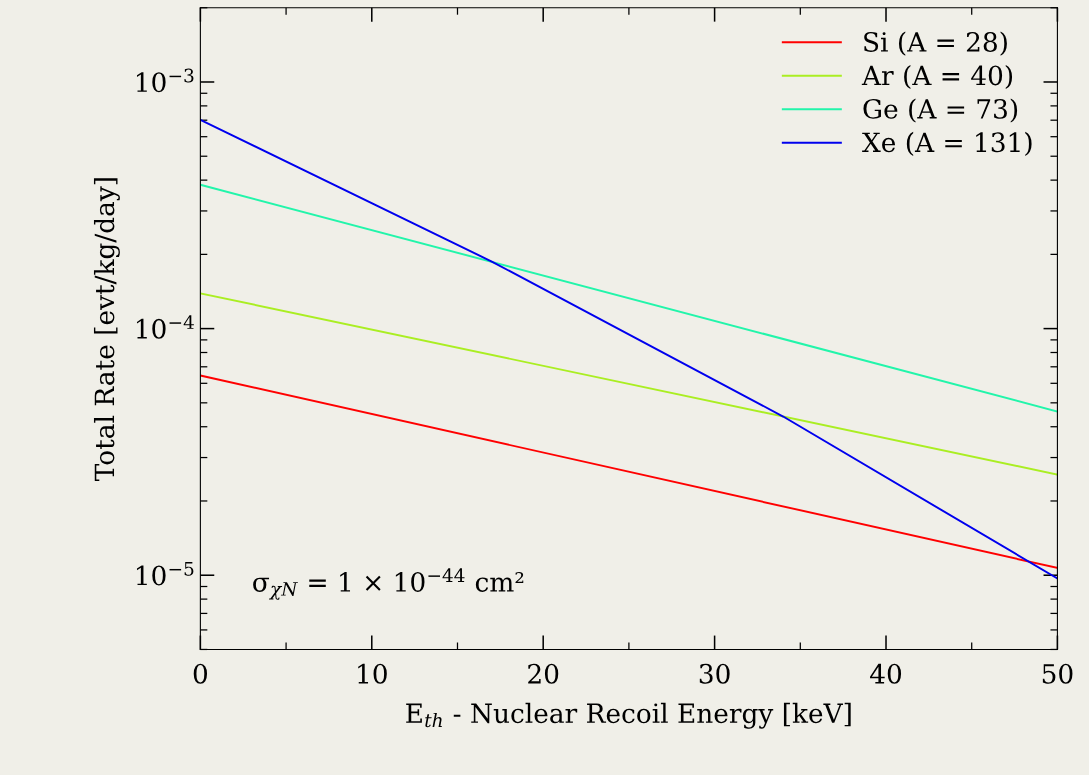  What do you see at coordinates (543, 673) in the screenshot?
I see `x-tick-label: 20` at bounding box center [543, 673].